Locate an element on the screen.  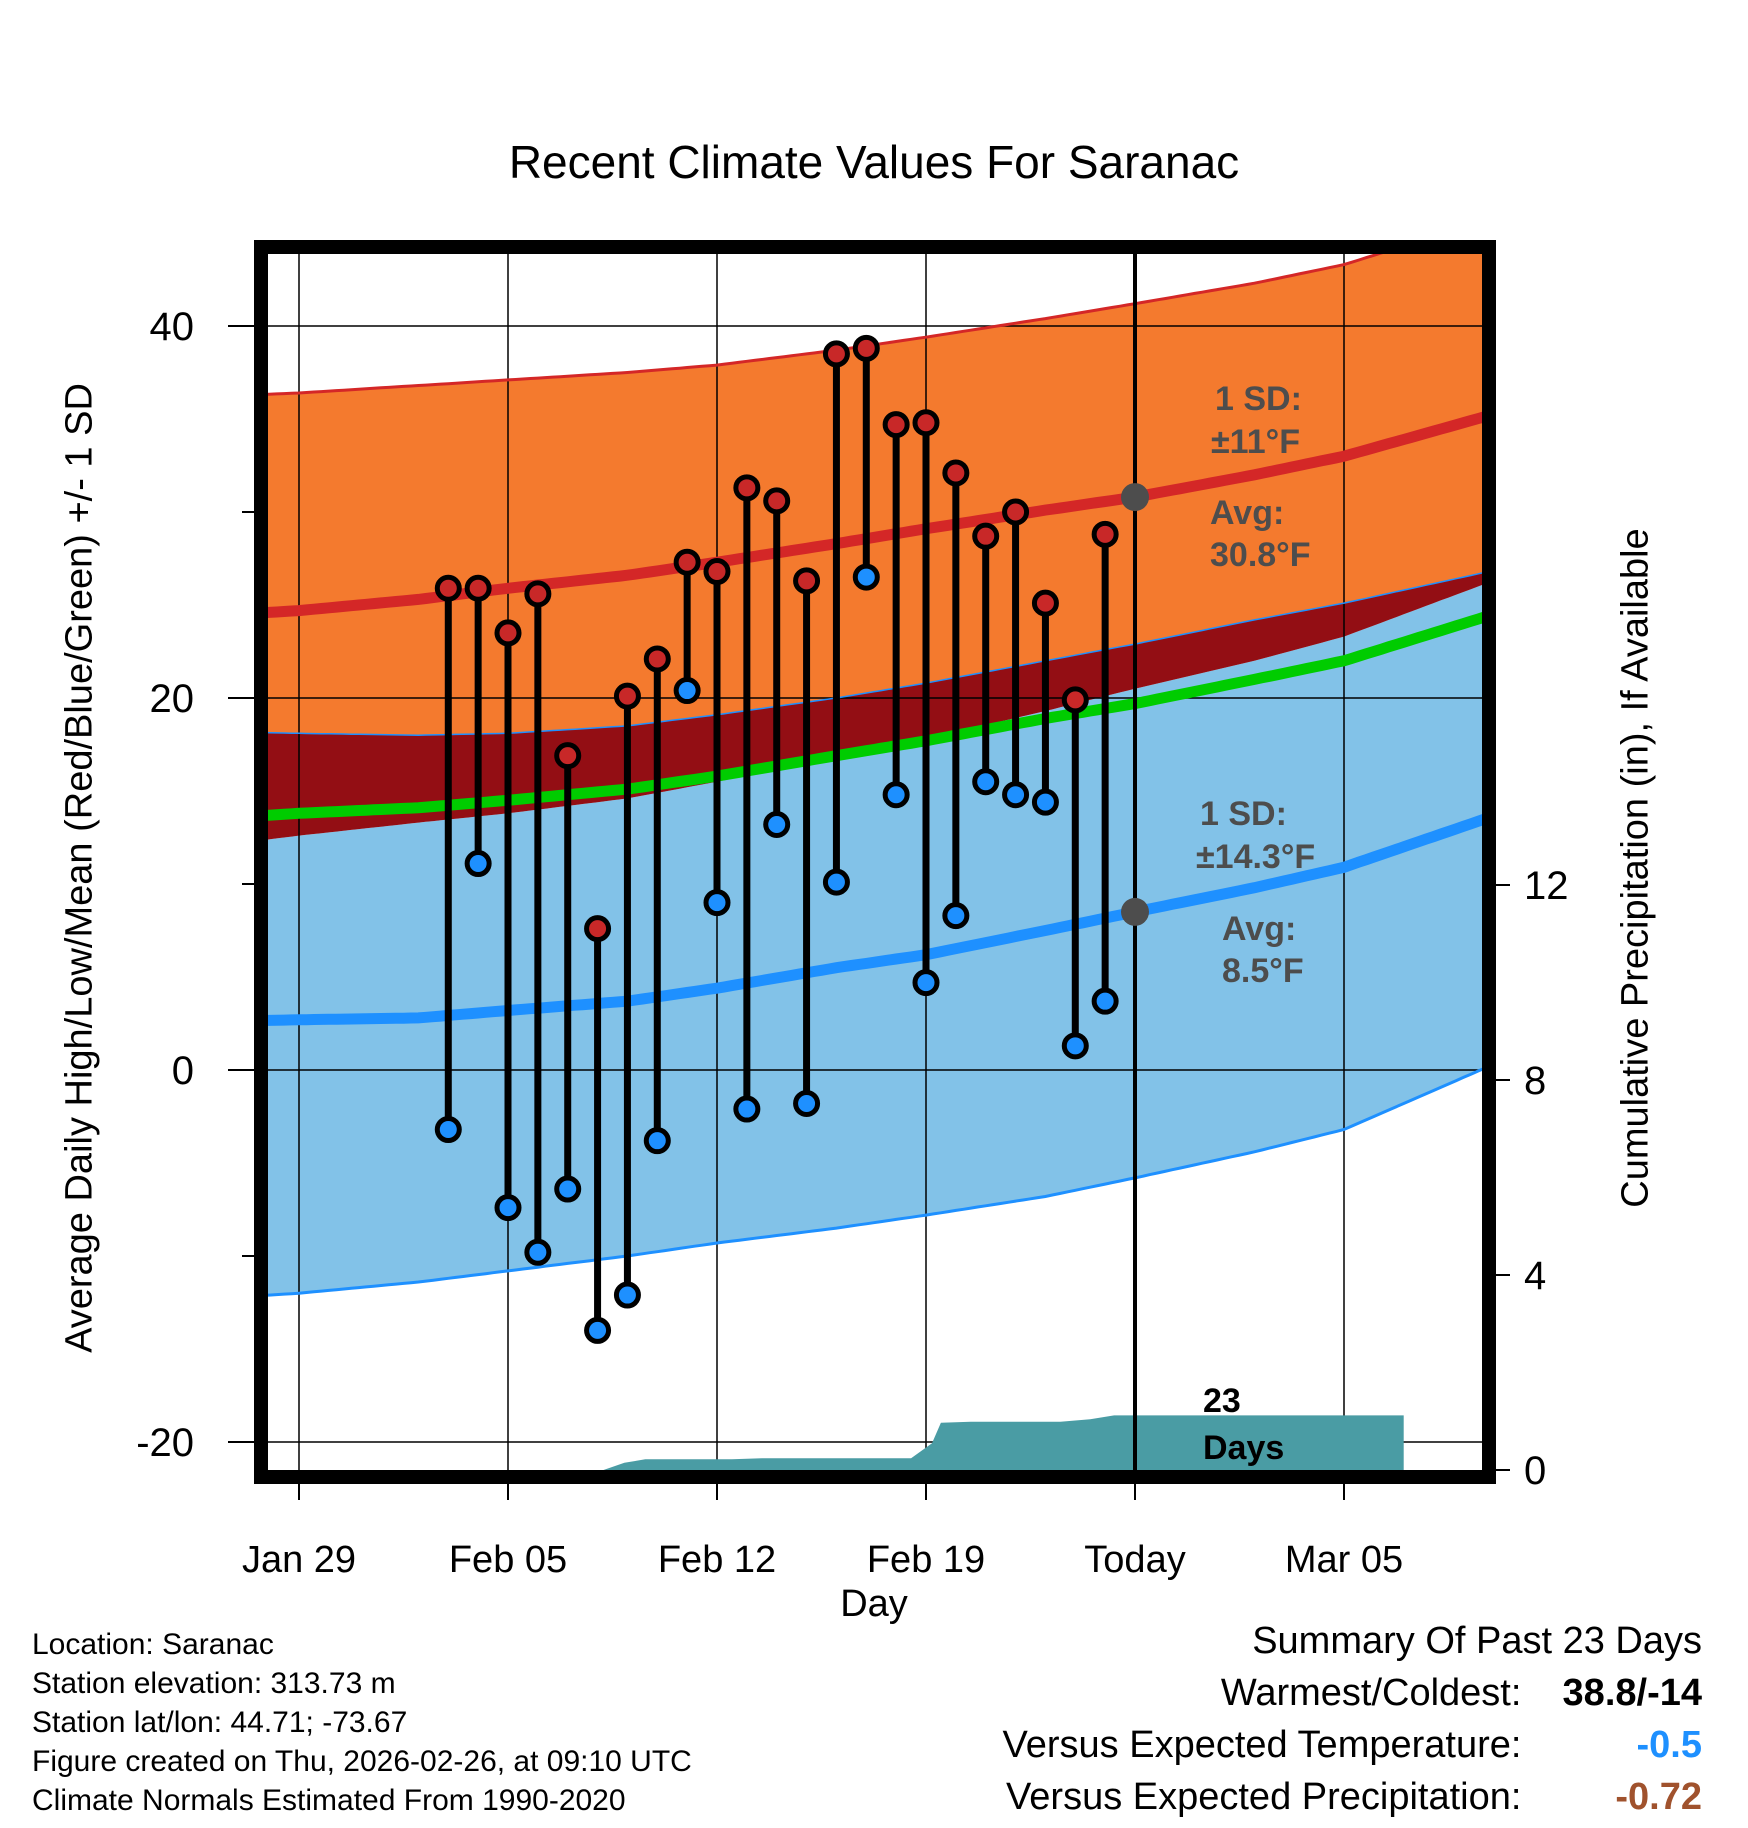
info-location: Location: Saranac is located at coordinates (153, 1644).